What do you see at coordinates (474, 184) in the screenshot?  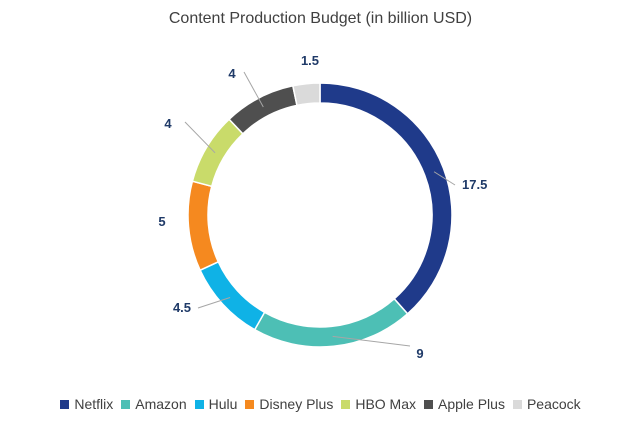 I see `data-label-netflix: 17.5` at bounding box center [474, 184].